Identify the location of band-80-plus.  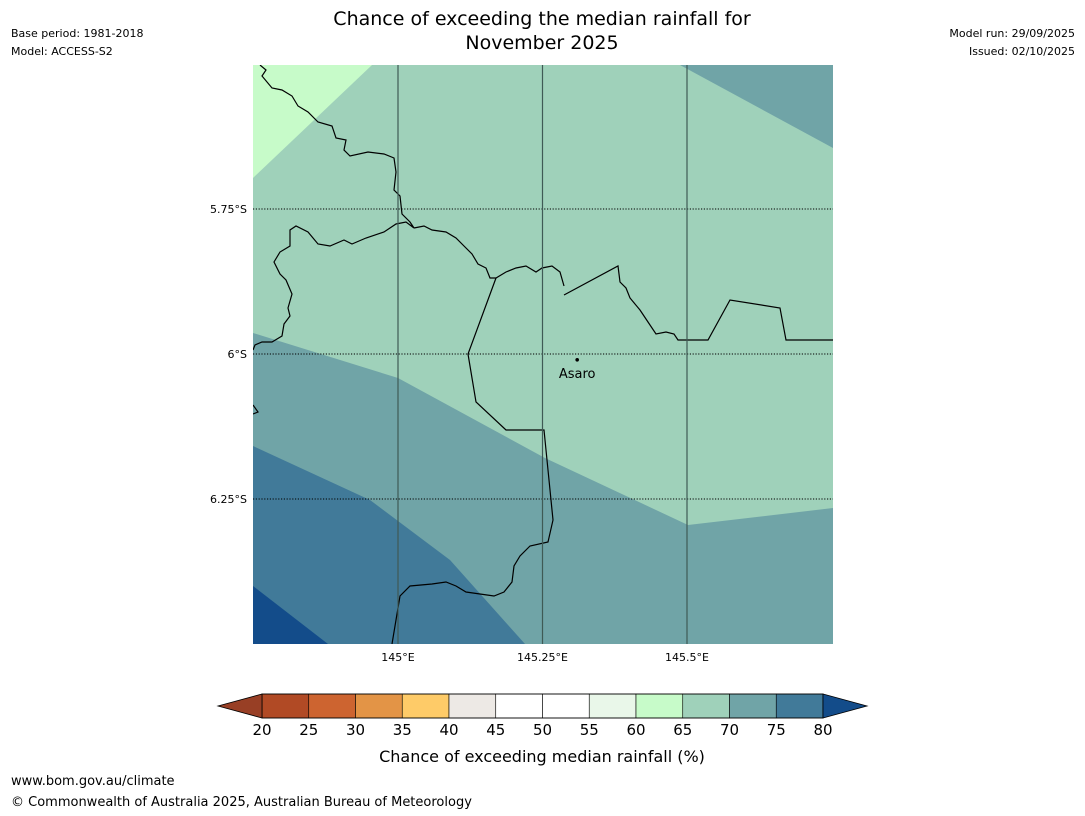
(290, 615).